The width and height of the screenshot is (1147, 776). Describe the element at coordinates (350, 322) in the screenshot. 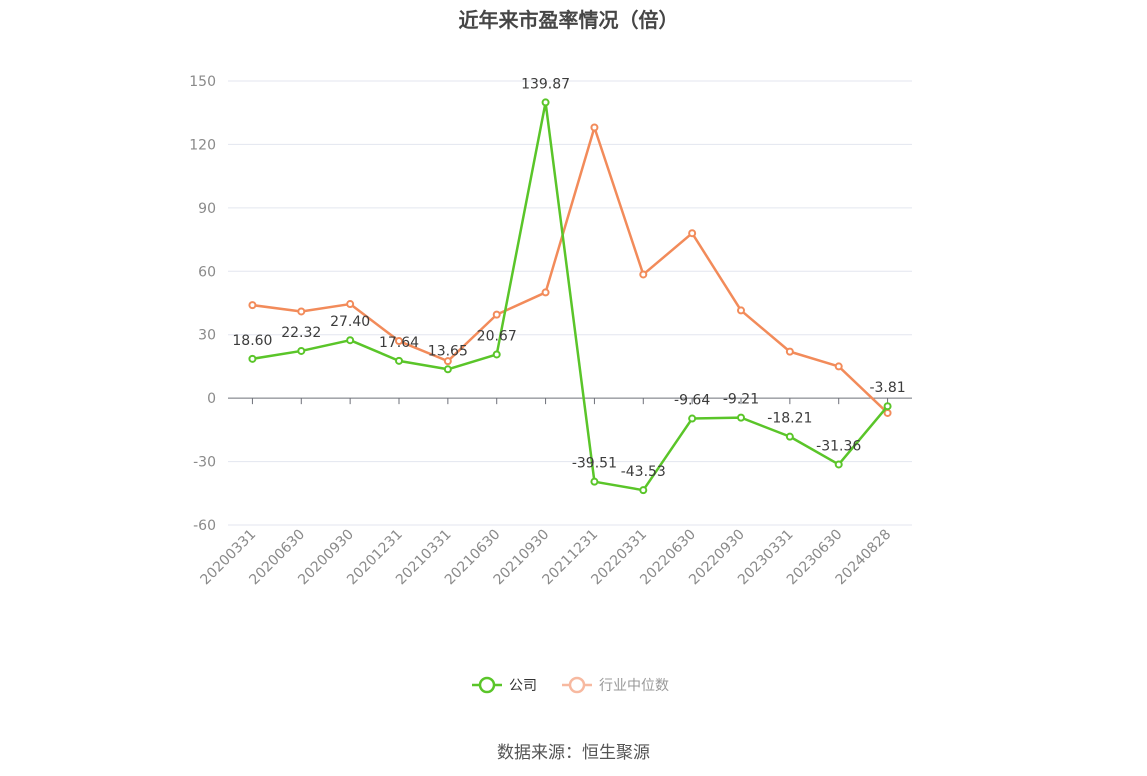

I see `data-label: 27.40` at that location.